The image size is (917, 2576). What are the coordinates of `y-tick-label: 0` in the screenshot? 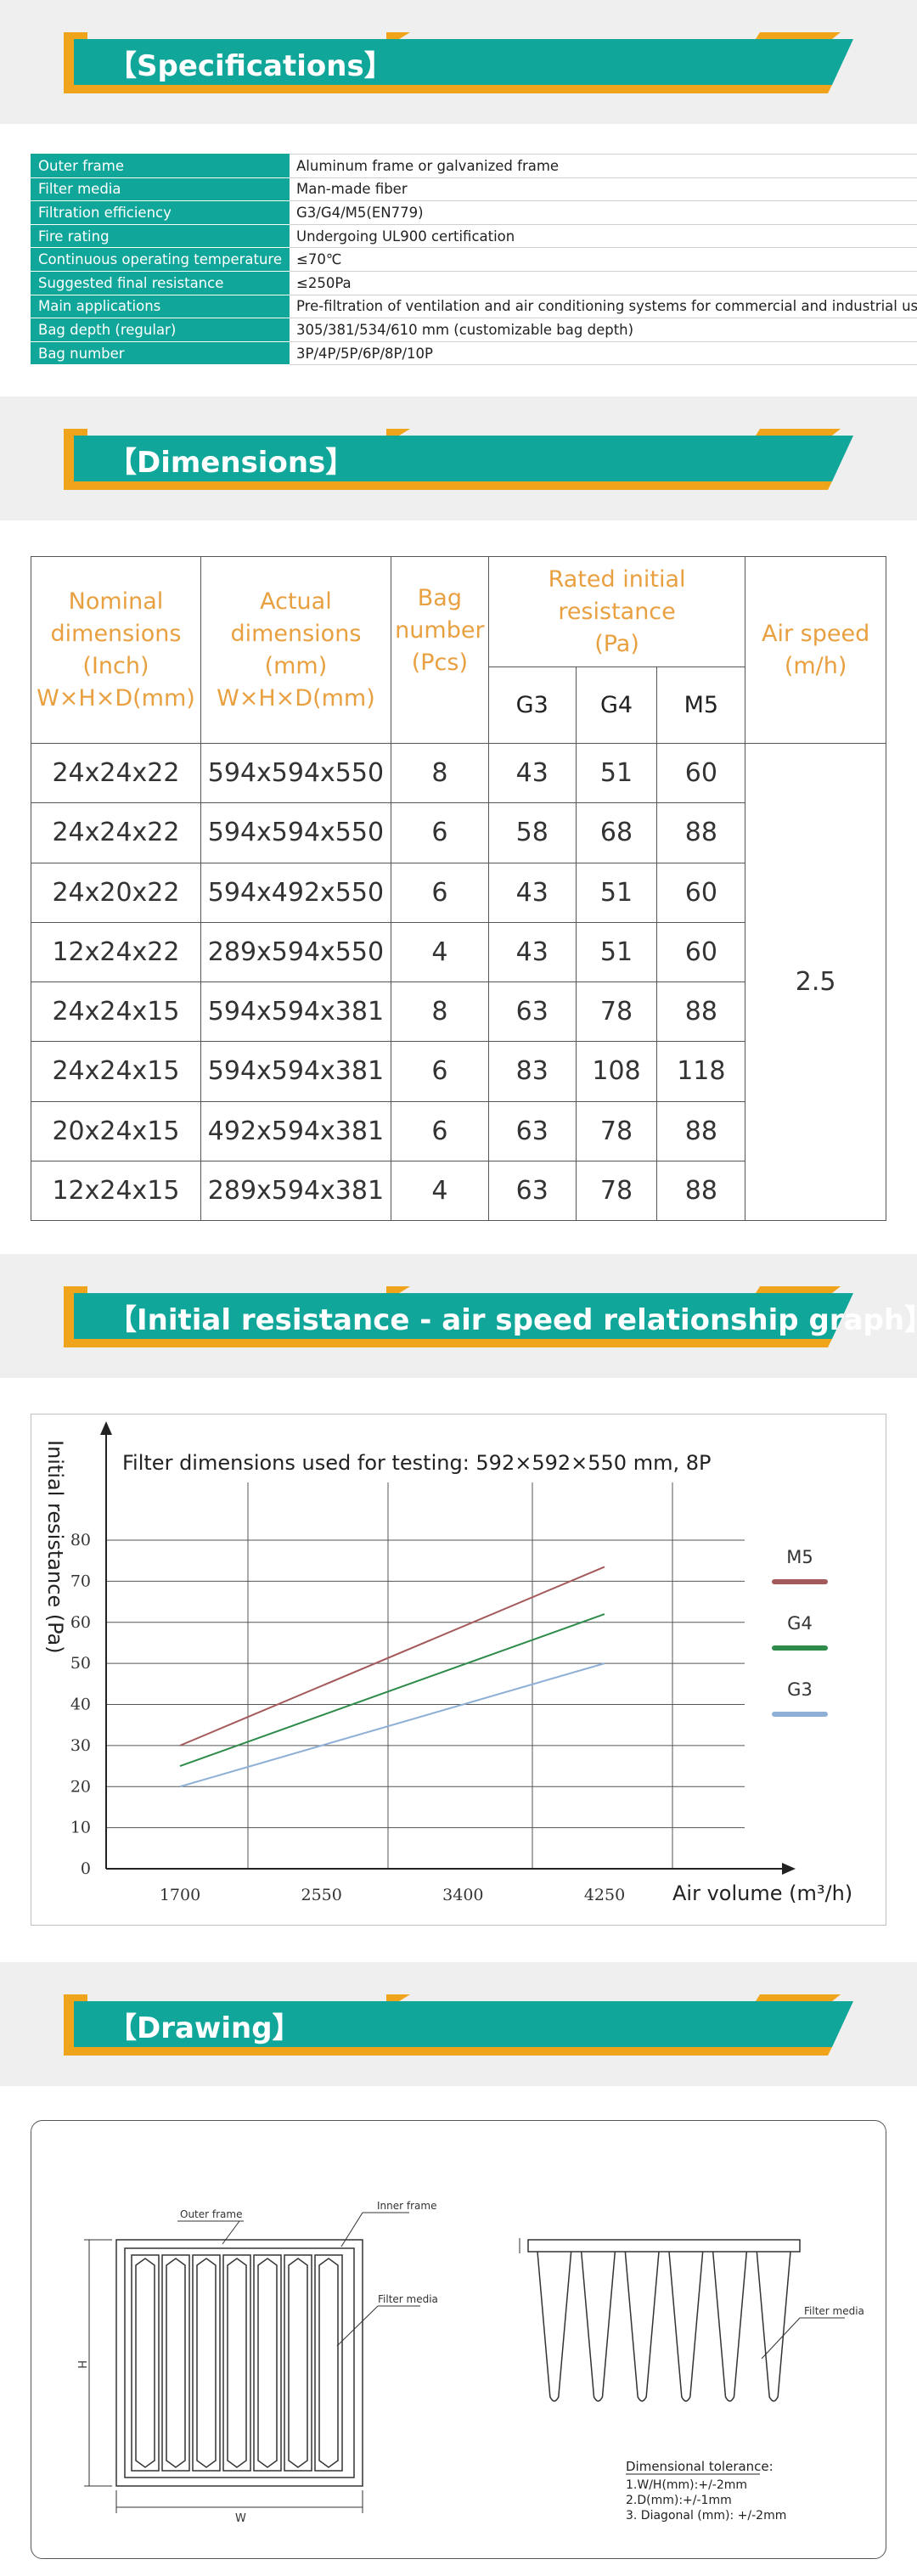 It's located at (86, 1868).